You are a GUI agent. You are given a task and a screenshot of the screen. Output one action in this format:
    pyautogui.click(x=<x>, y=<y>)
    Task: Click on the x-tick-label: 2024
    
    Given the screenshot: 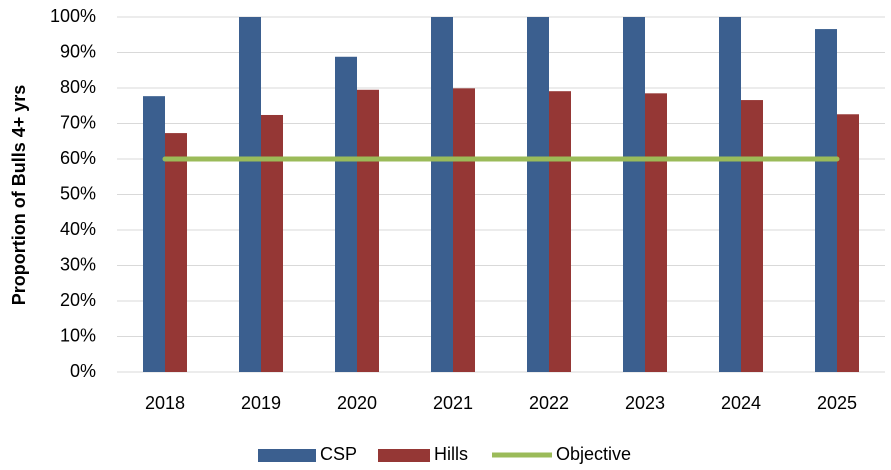 What is the action you would take?
    pyautogui.click(x=741, y=403)
    